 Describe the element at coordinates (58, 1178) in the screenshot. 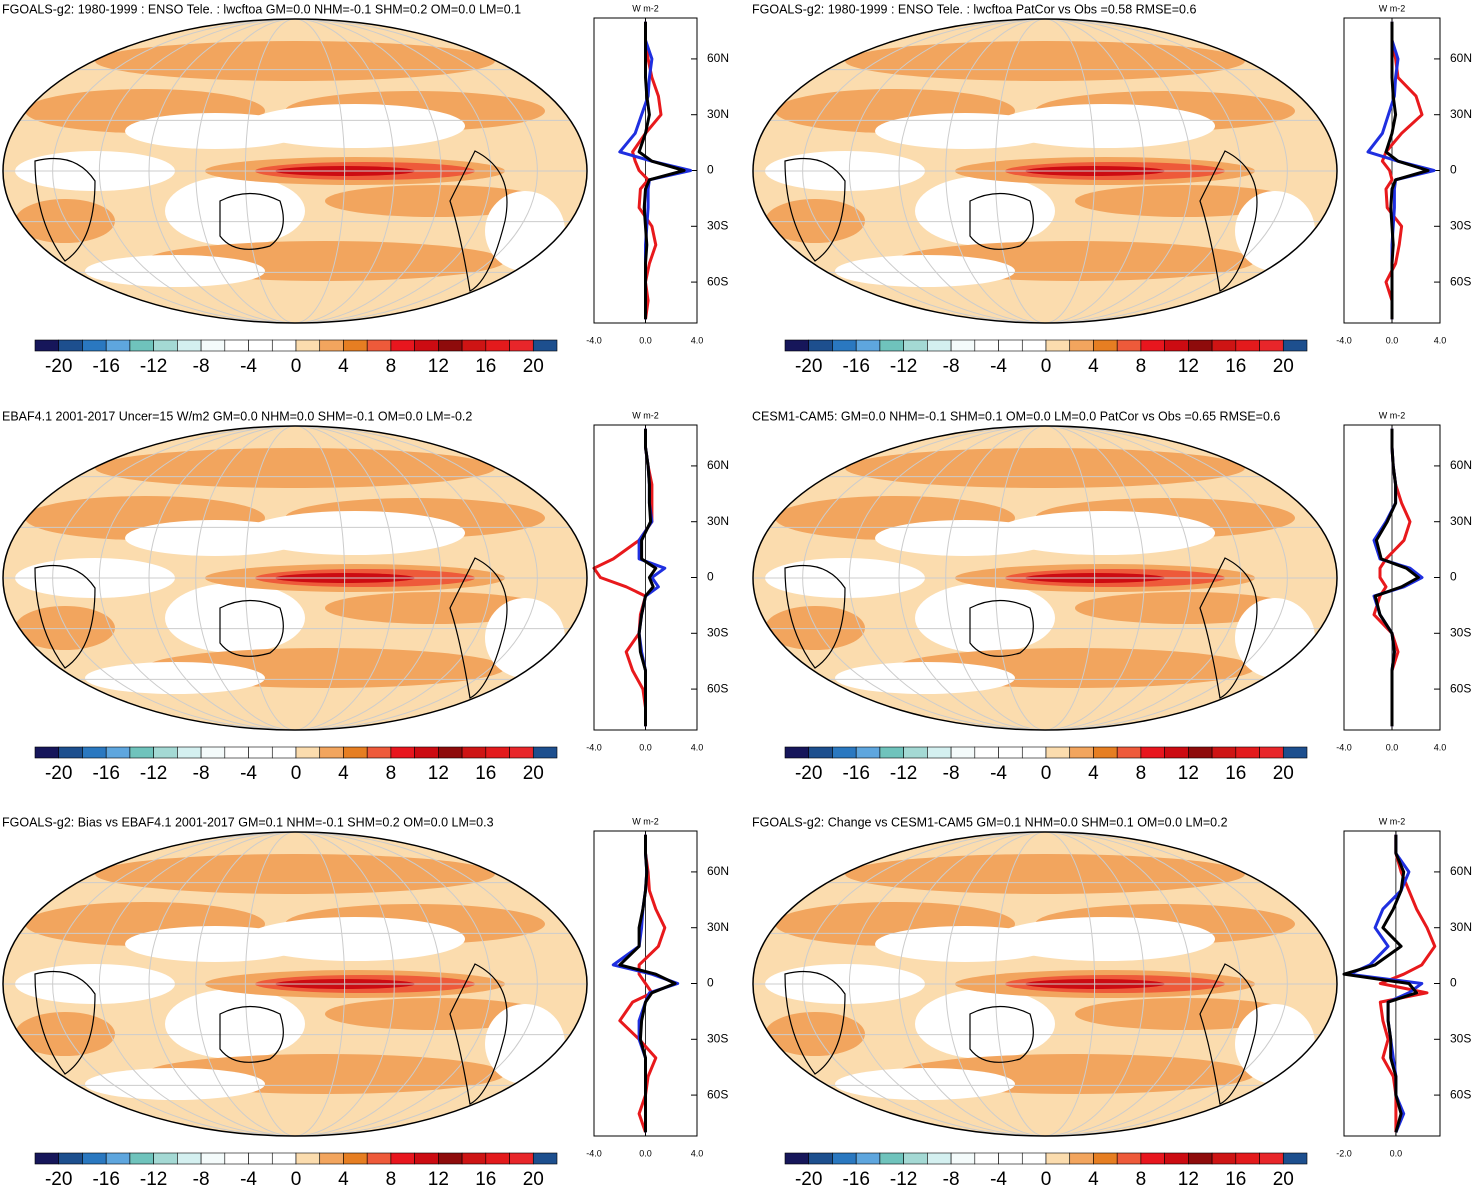

I see `colorbar-label: -20` at that location.